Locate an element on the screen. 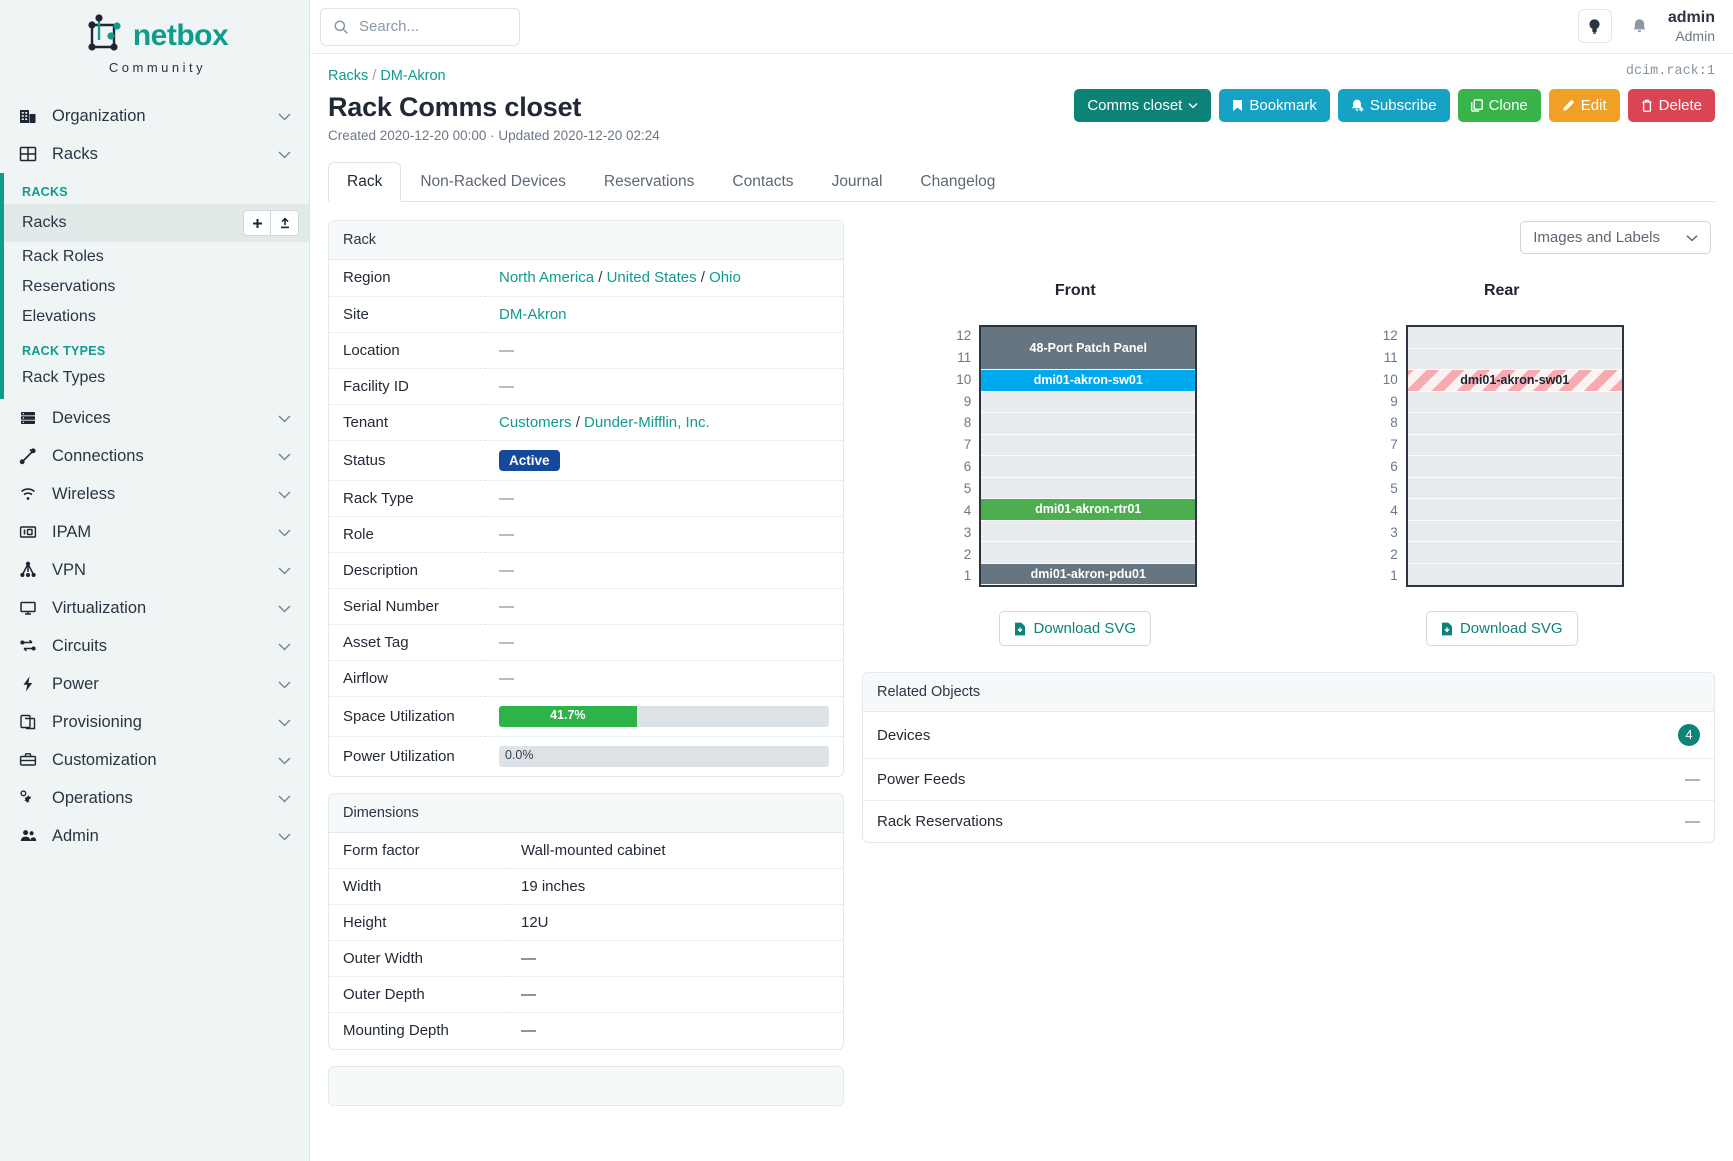  sidebar-group-wireless: Wireless is located at coordinates (154, 494).